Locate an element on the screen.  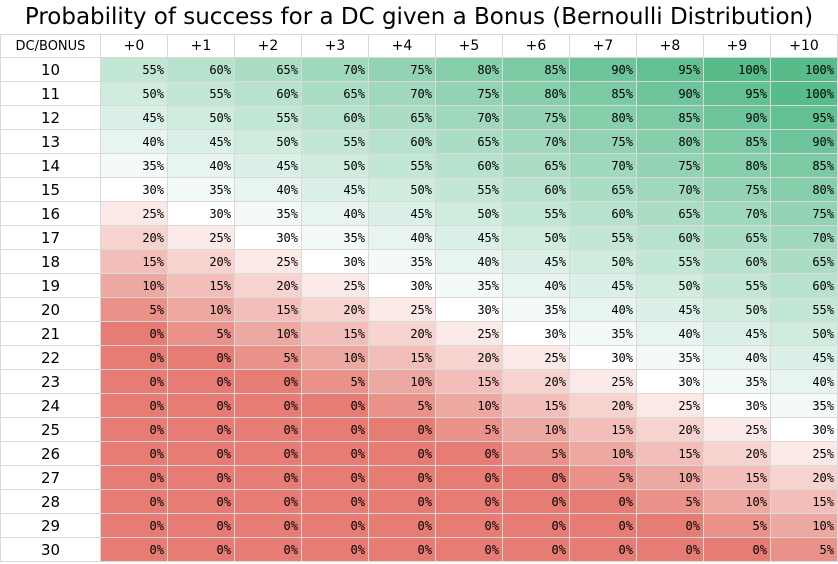
table-row: 30 0% 0% 0% 0% 0% 0% 0% 0% 0% 0% 5% is located at coordinates (419, 549).